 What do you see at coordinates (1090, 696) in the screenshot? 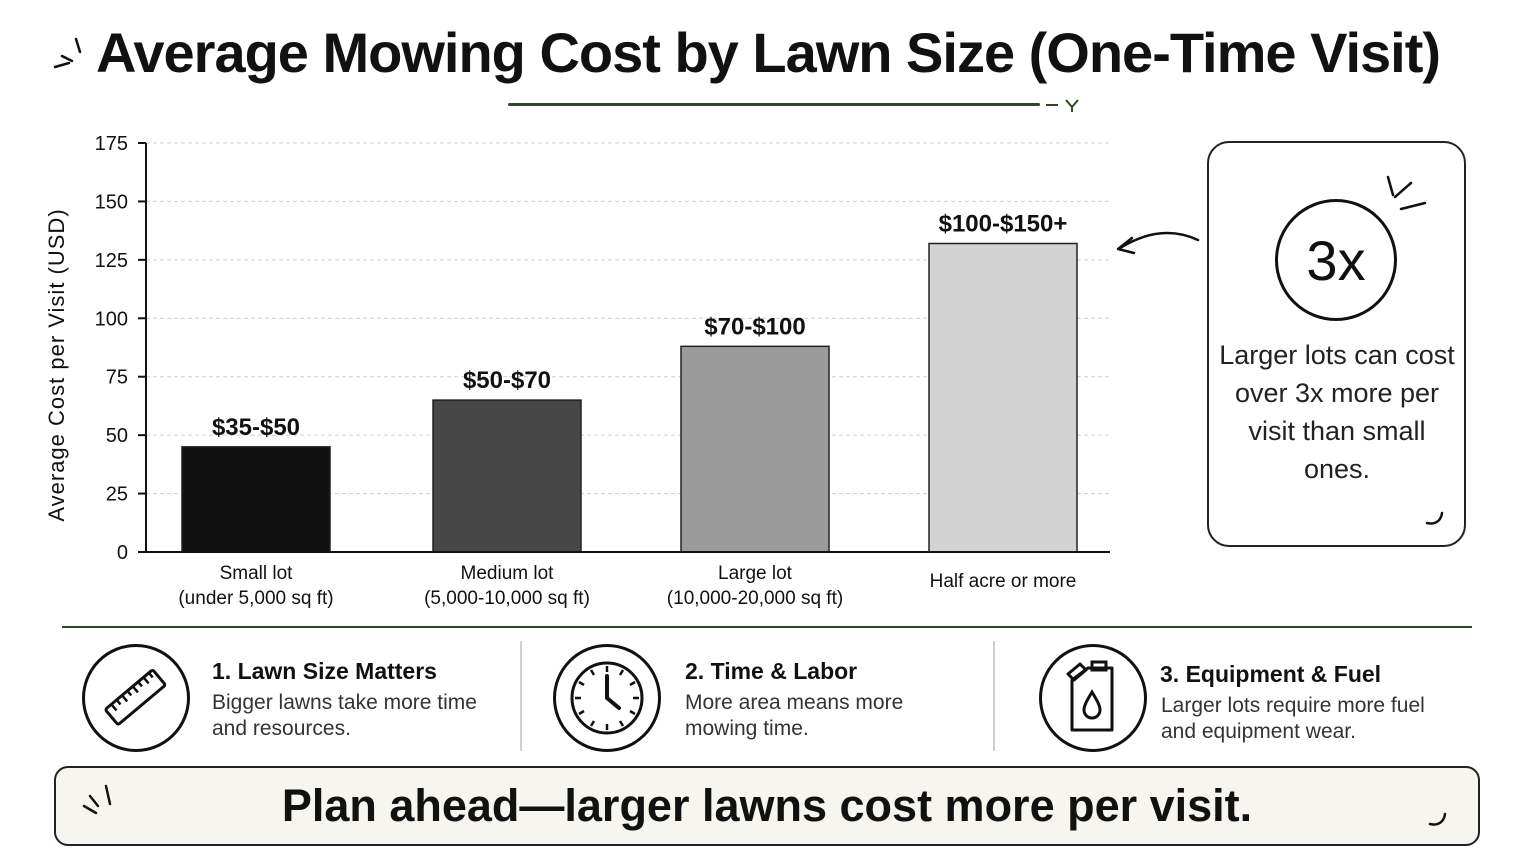
I see `fuel-can-icon` at bounding box center [1090, 696].